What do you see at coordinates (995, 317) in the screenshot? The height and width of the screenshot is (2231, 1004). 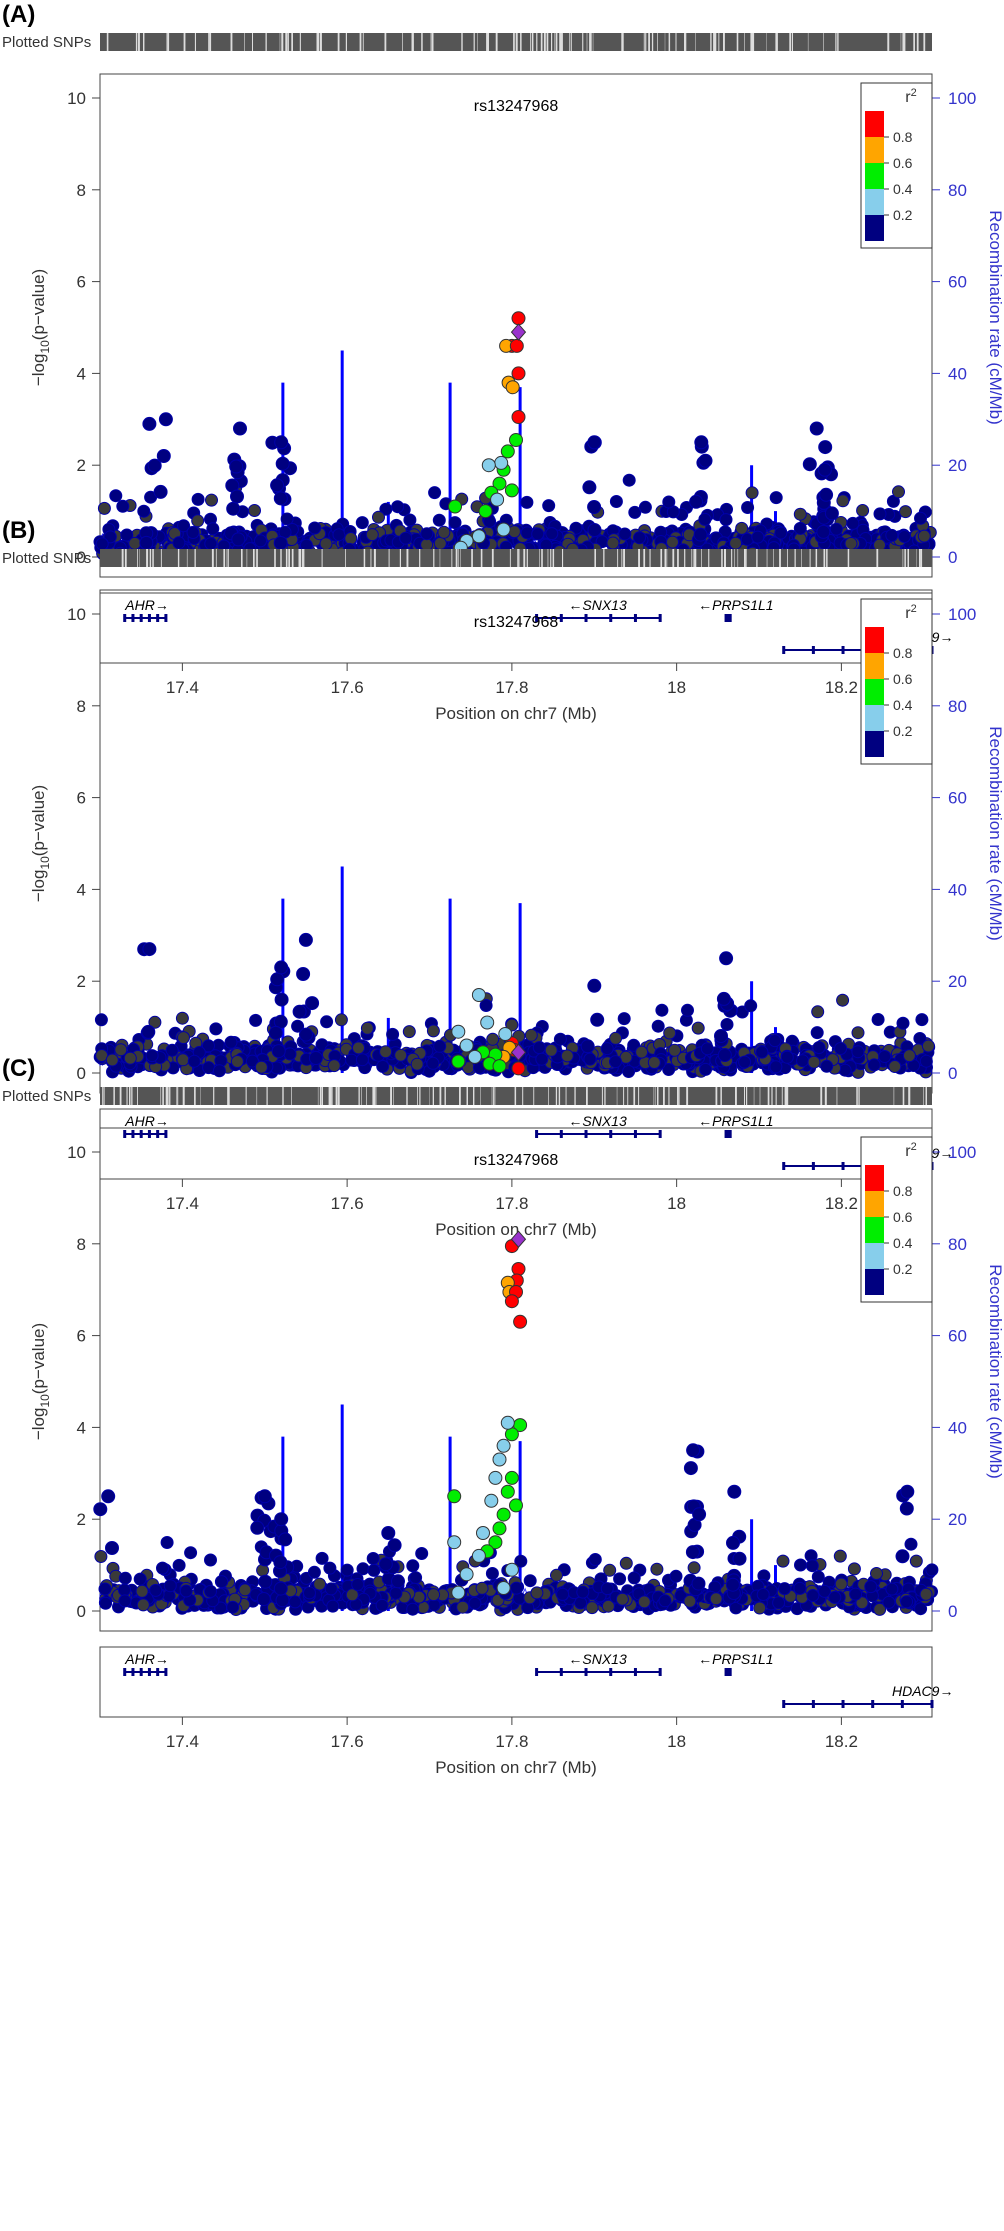 I see `right-axis-label: Recombination rate (cM/Mb)` at bounding box center [995, 317].